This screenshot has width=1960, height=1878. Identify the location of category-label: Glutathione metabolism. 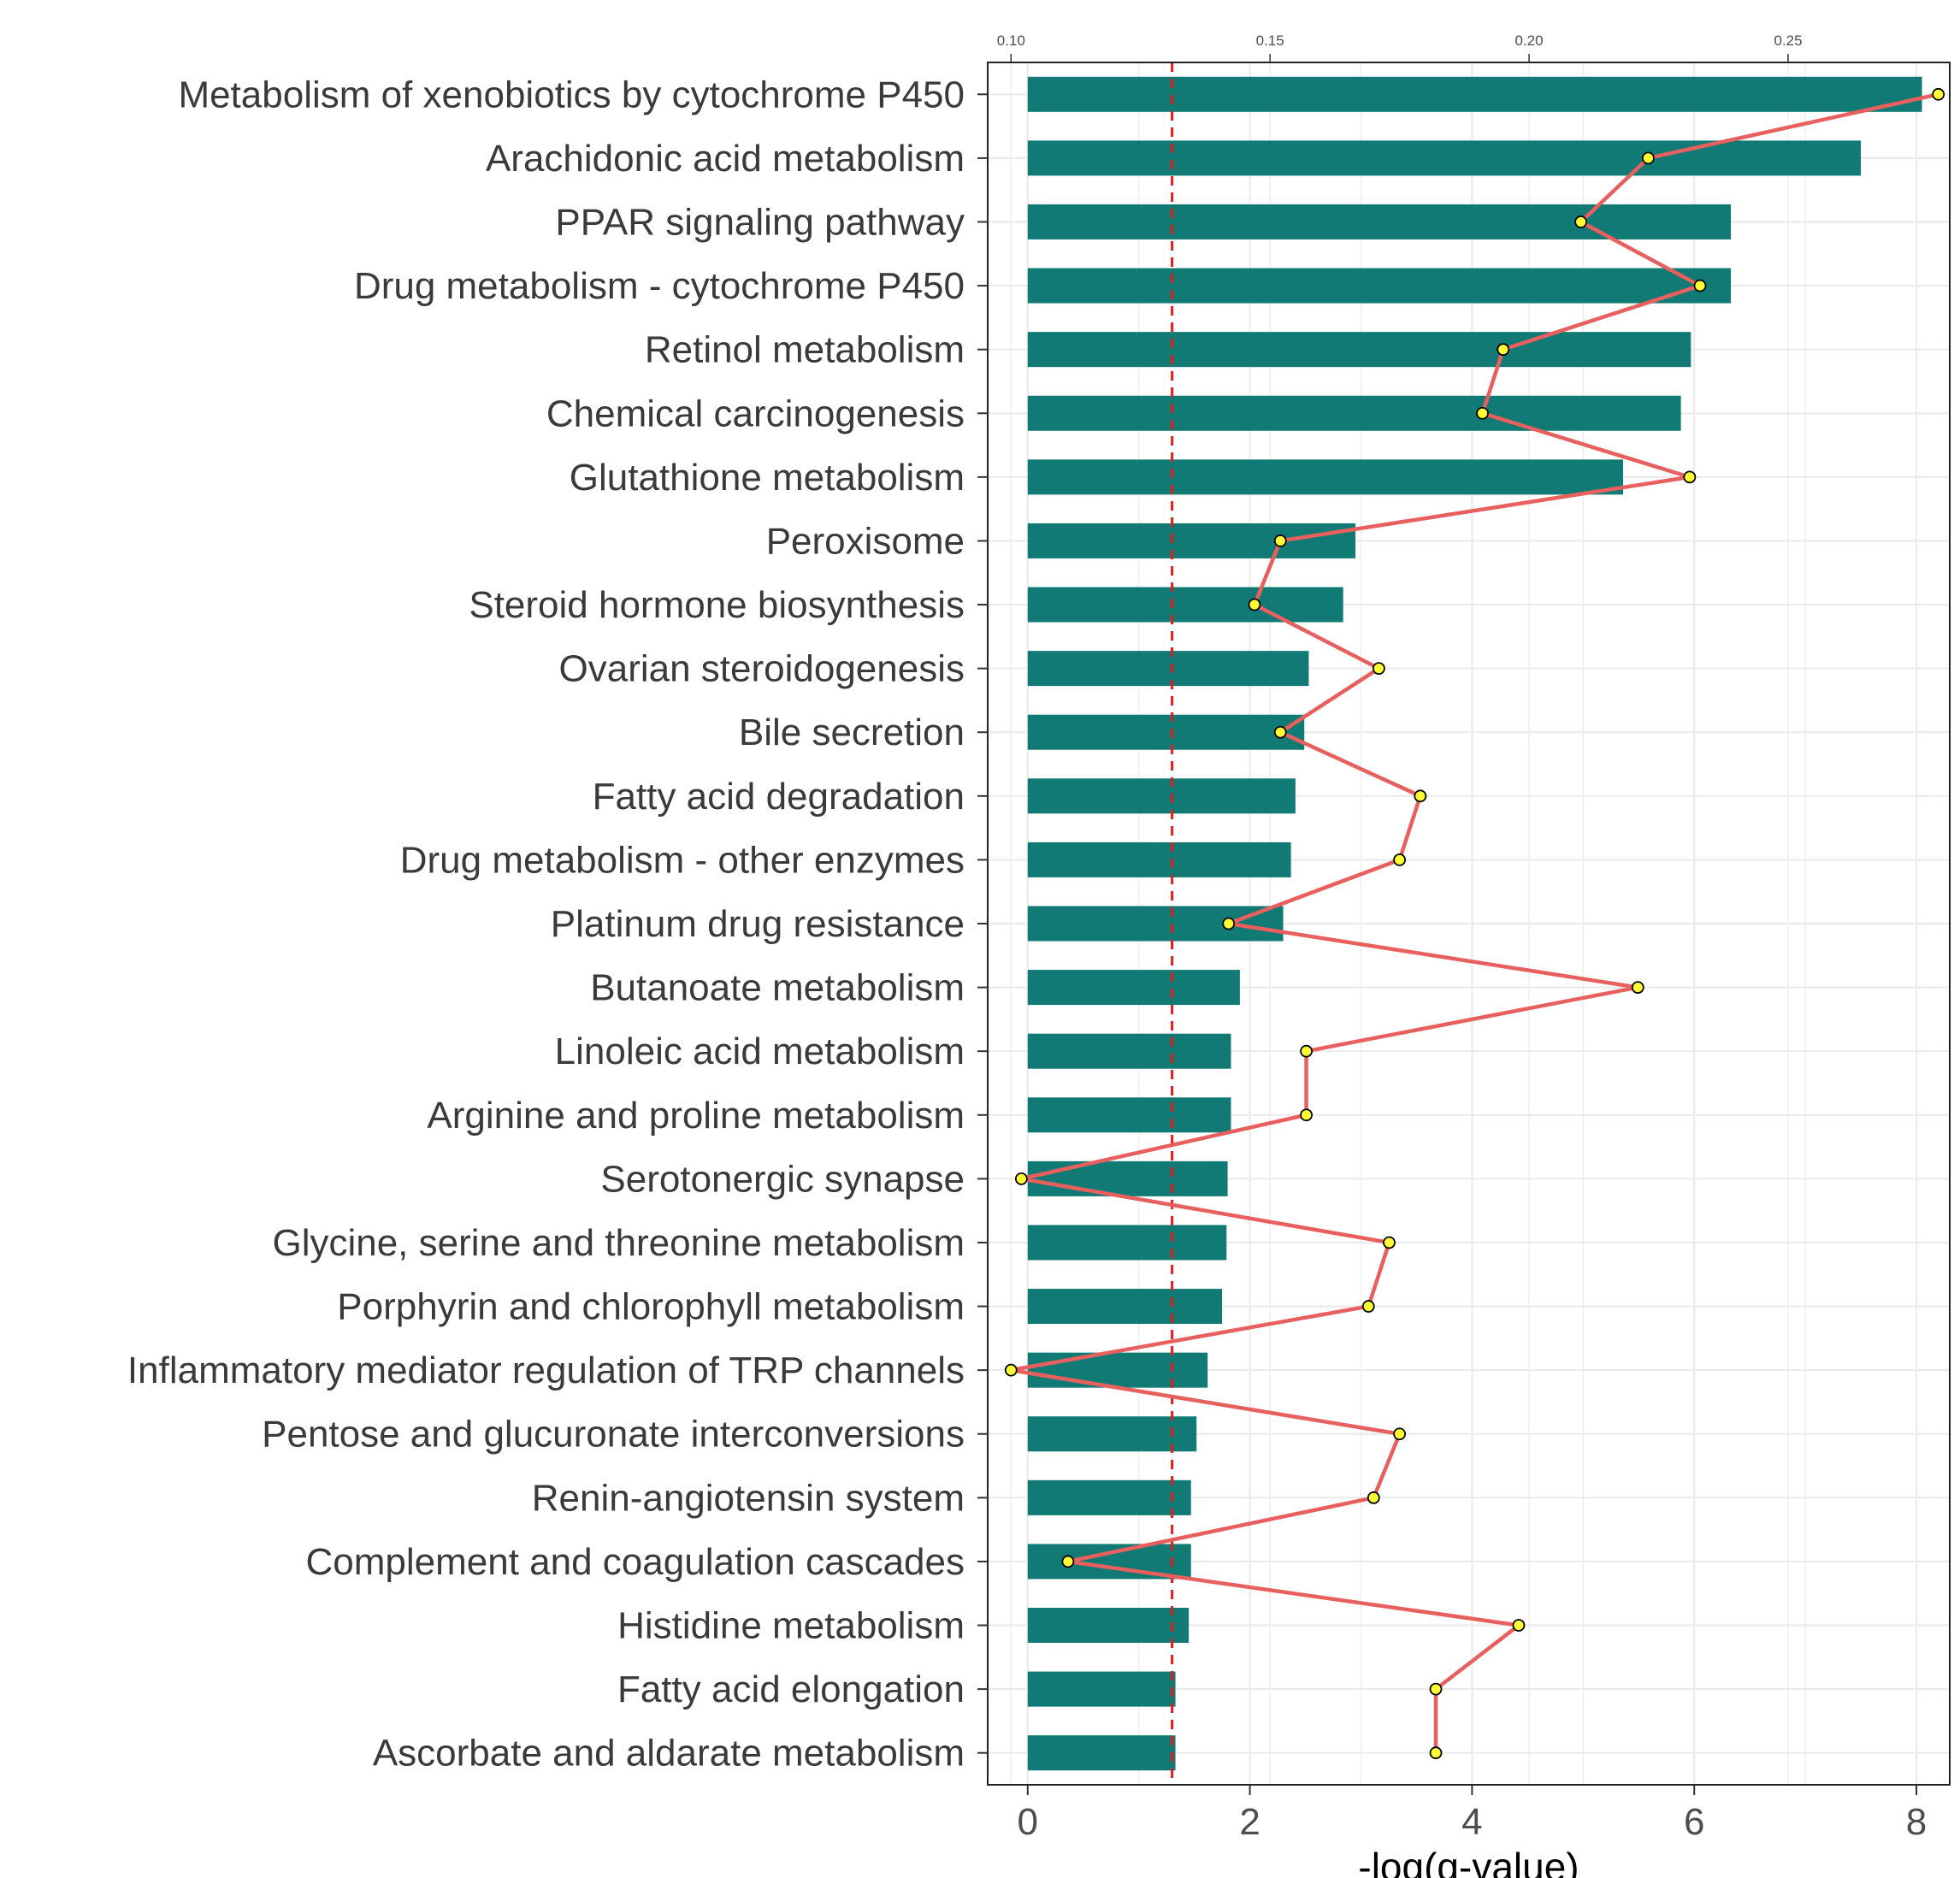
(768, 478).